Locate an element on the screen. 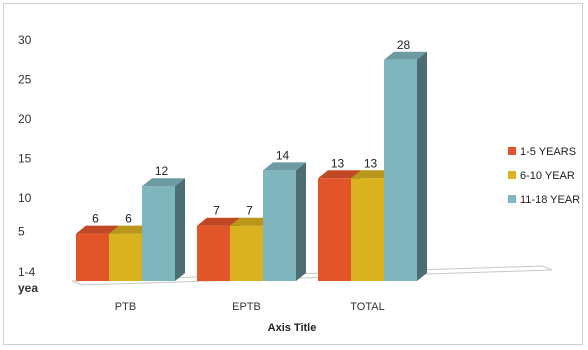  y-extra-label: yea is located at coordinates (28, 288).